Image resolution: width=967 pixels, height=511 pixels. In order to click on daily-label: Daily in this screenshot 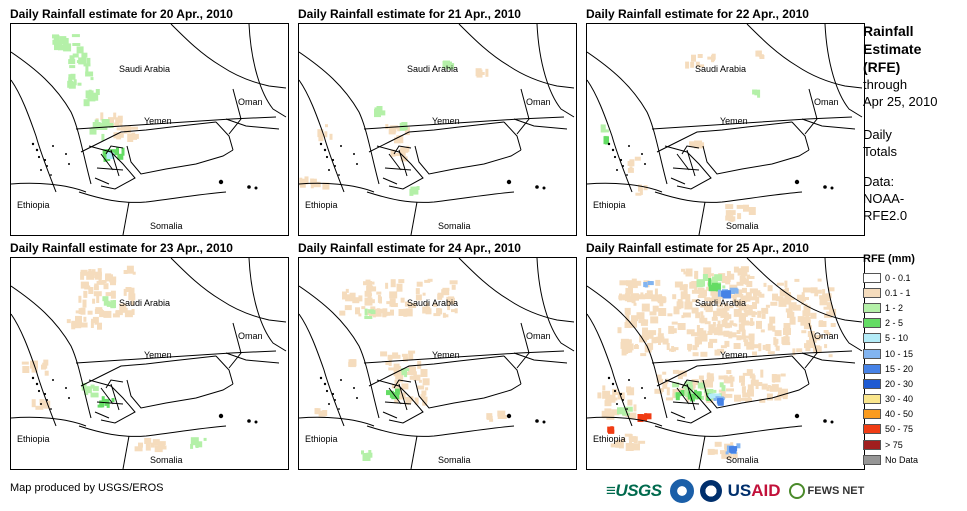, I will do `click(877, 134)`.